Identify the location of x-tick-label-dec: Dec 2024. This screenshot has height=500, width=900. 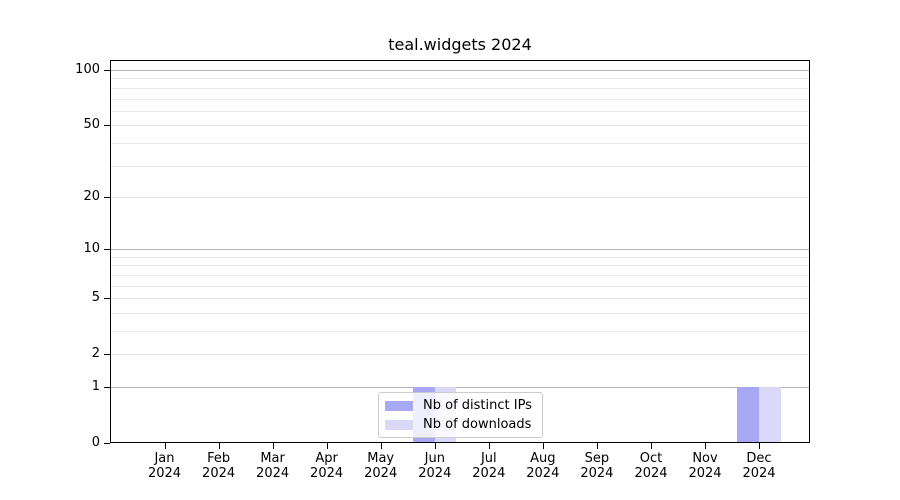
(759, 466).